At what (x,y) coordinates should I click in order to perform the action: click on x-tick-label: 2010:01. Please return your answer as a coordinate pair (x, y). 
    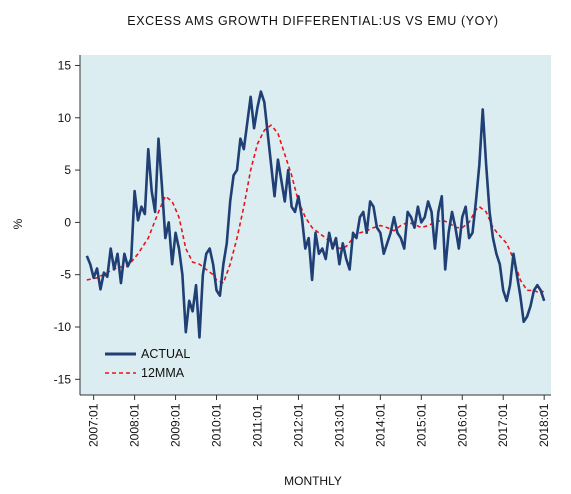
    Looking at the image, I should click on (217, 425).